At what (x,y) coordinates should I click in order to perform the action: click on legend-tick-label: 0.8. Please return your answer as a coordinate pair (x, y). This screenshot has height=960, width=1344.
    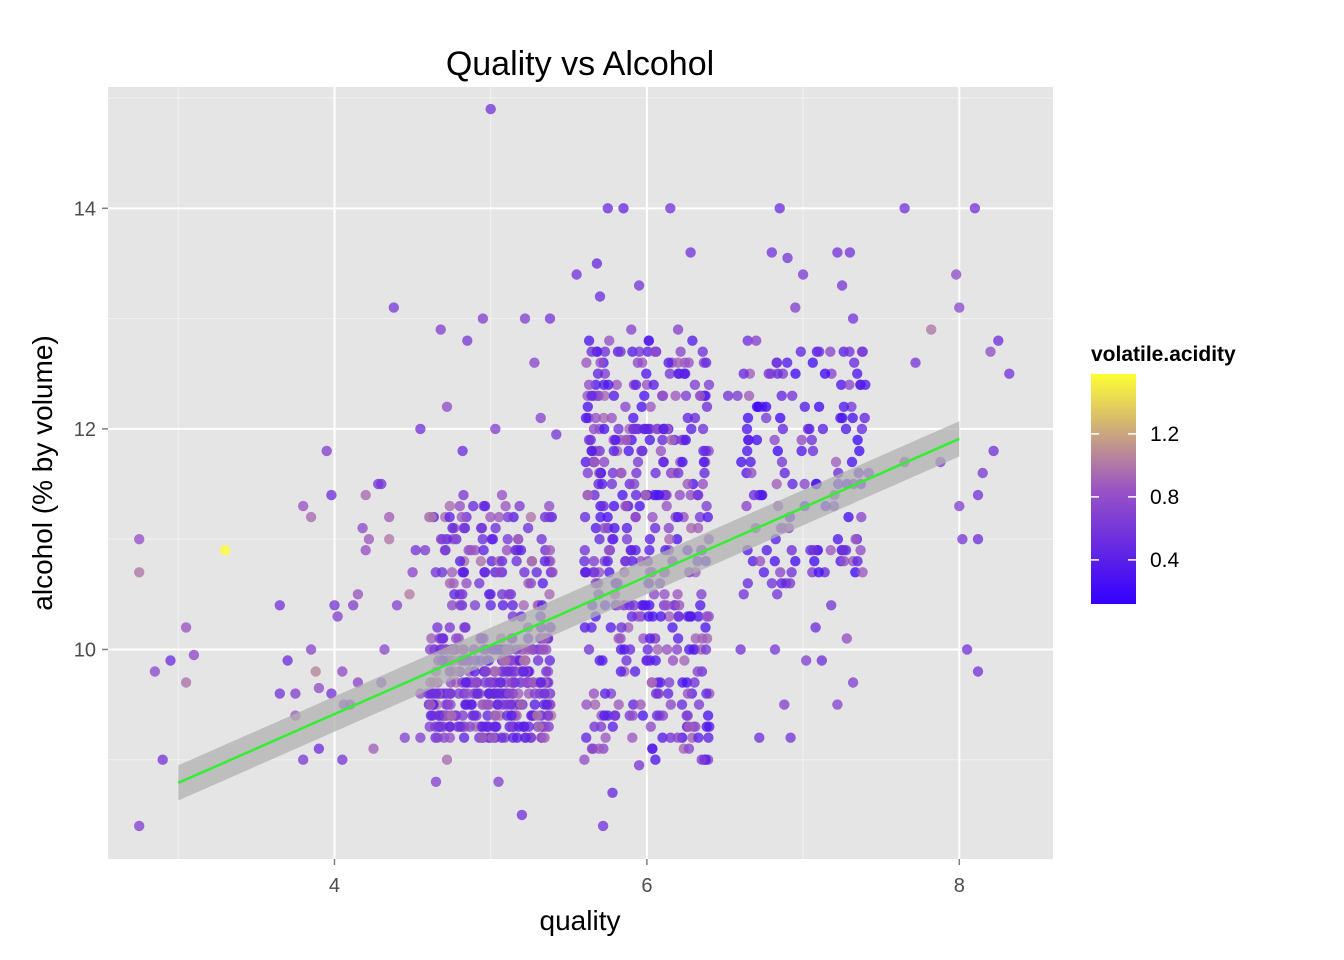
    Looking at the image, I should click on (1164, 497).